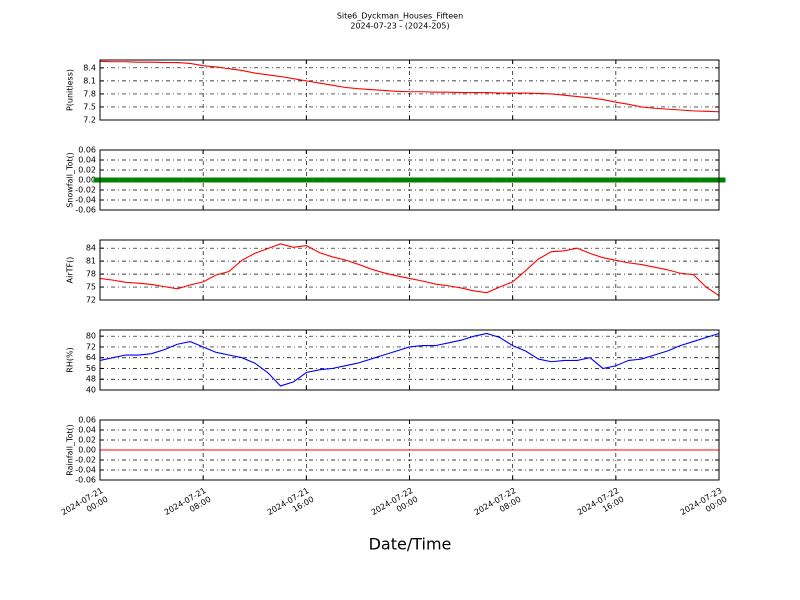  What do you see at coordinates (89, 80) in the screenshot?
I see `y-tick-label: 8.1` at bounding box center [89, 80].